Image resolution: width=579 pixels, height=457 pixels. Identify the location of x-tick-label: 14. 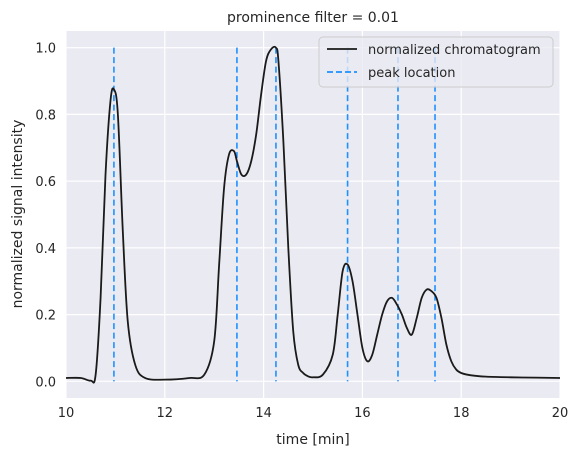
(263, 413).